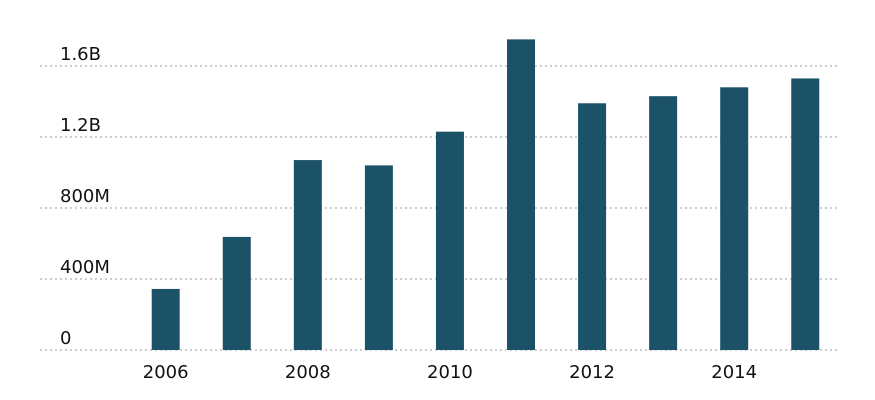 The width and height of the screenshot is (875, 400). I want to click on x-tick-label: 2006, so click(166, 372).